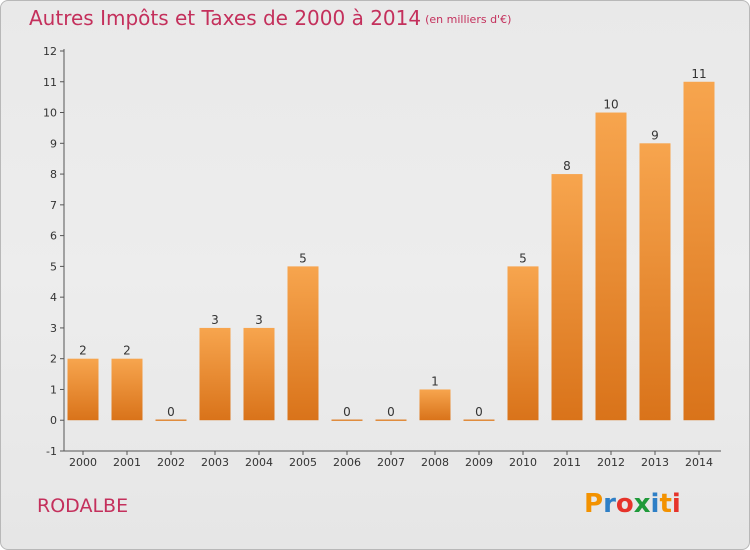 This screenshot has height=550, width=750. Describe the element at coordinates (611, 462) in the screenshot. I see `x-tick-label: 2012` at that location.